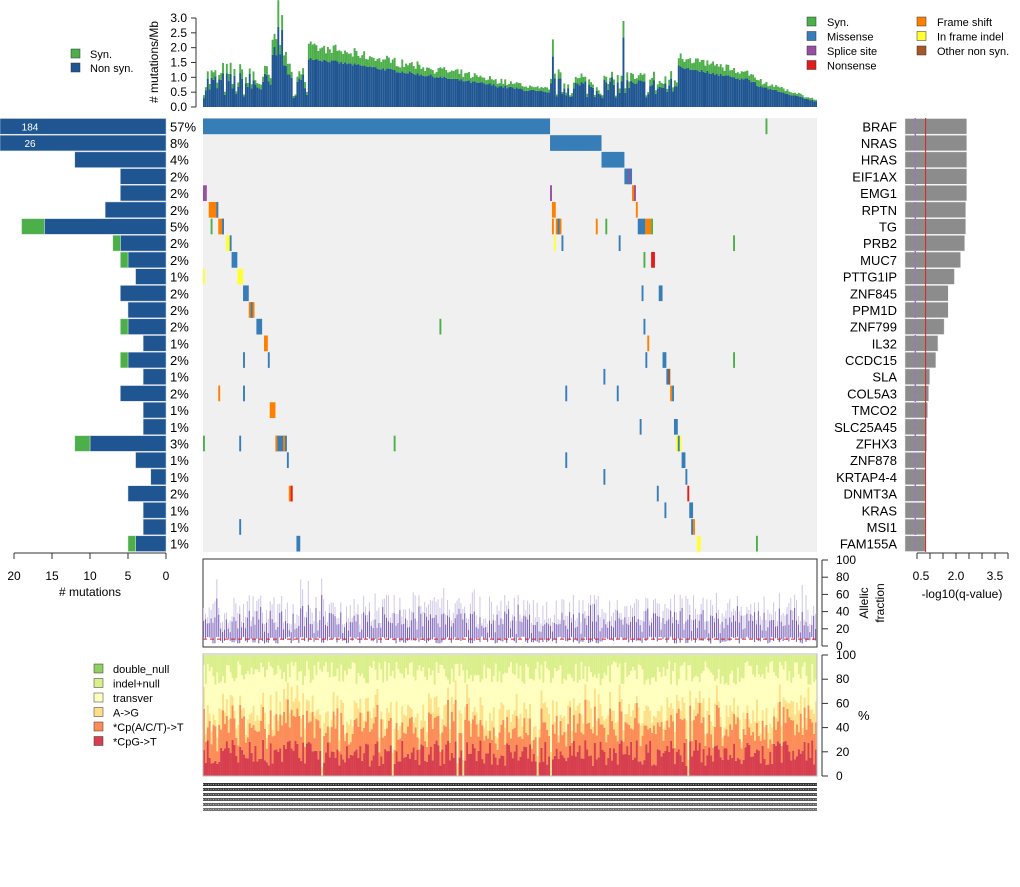 The height and width of the screenshot is (887, 1020). I want to click on gene-label: EIF1AX, so click(874, 176).